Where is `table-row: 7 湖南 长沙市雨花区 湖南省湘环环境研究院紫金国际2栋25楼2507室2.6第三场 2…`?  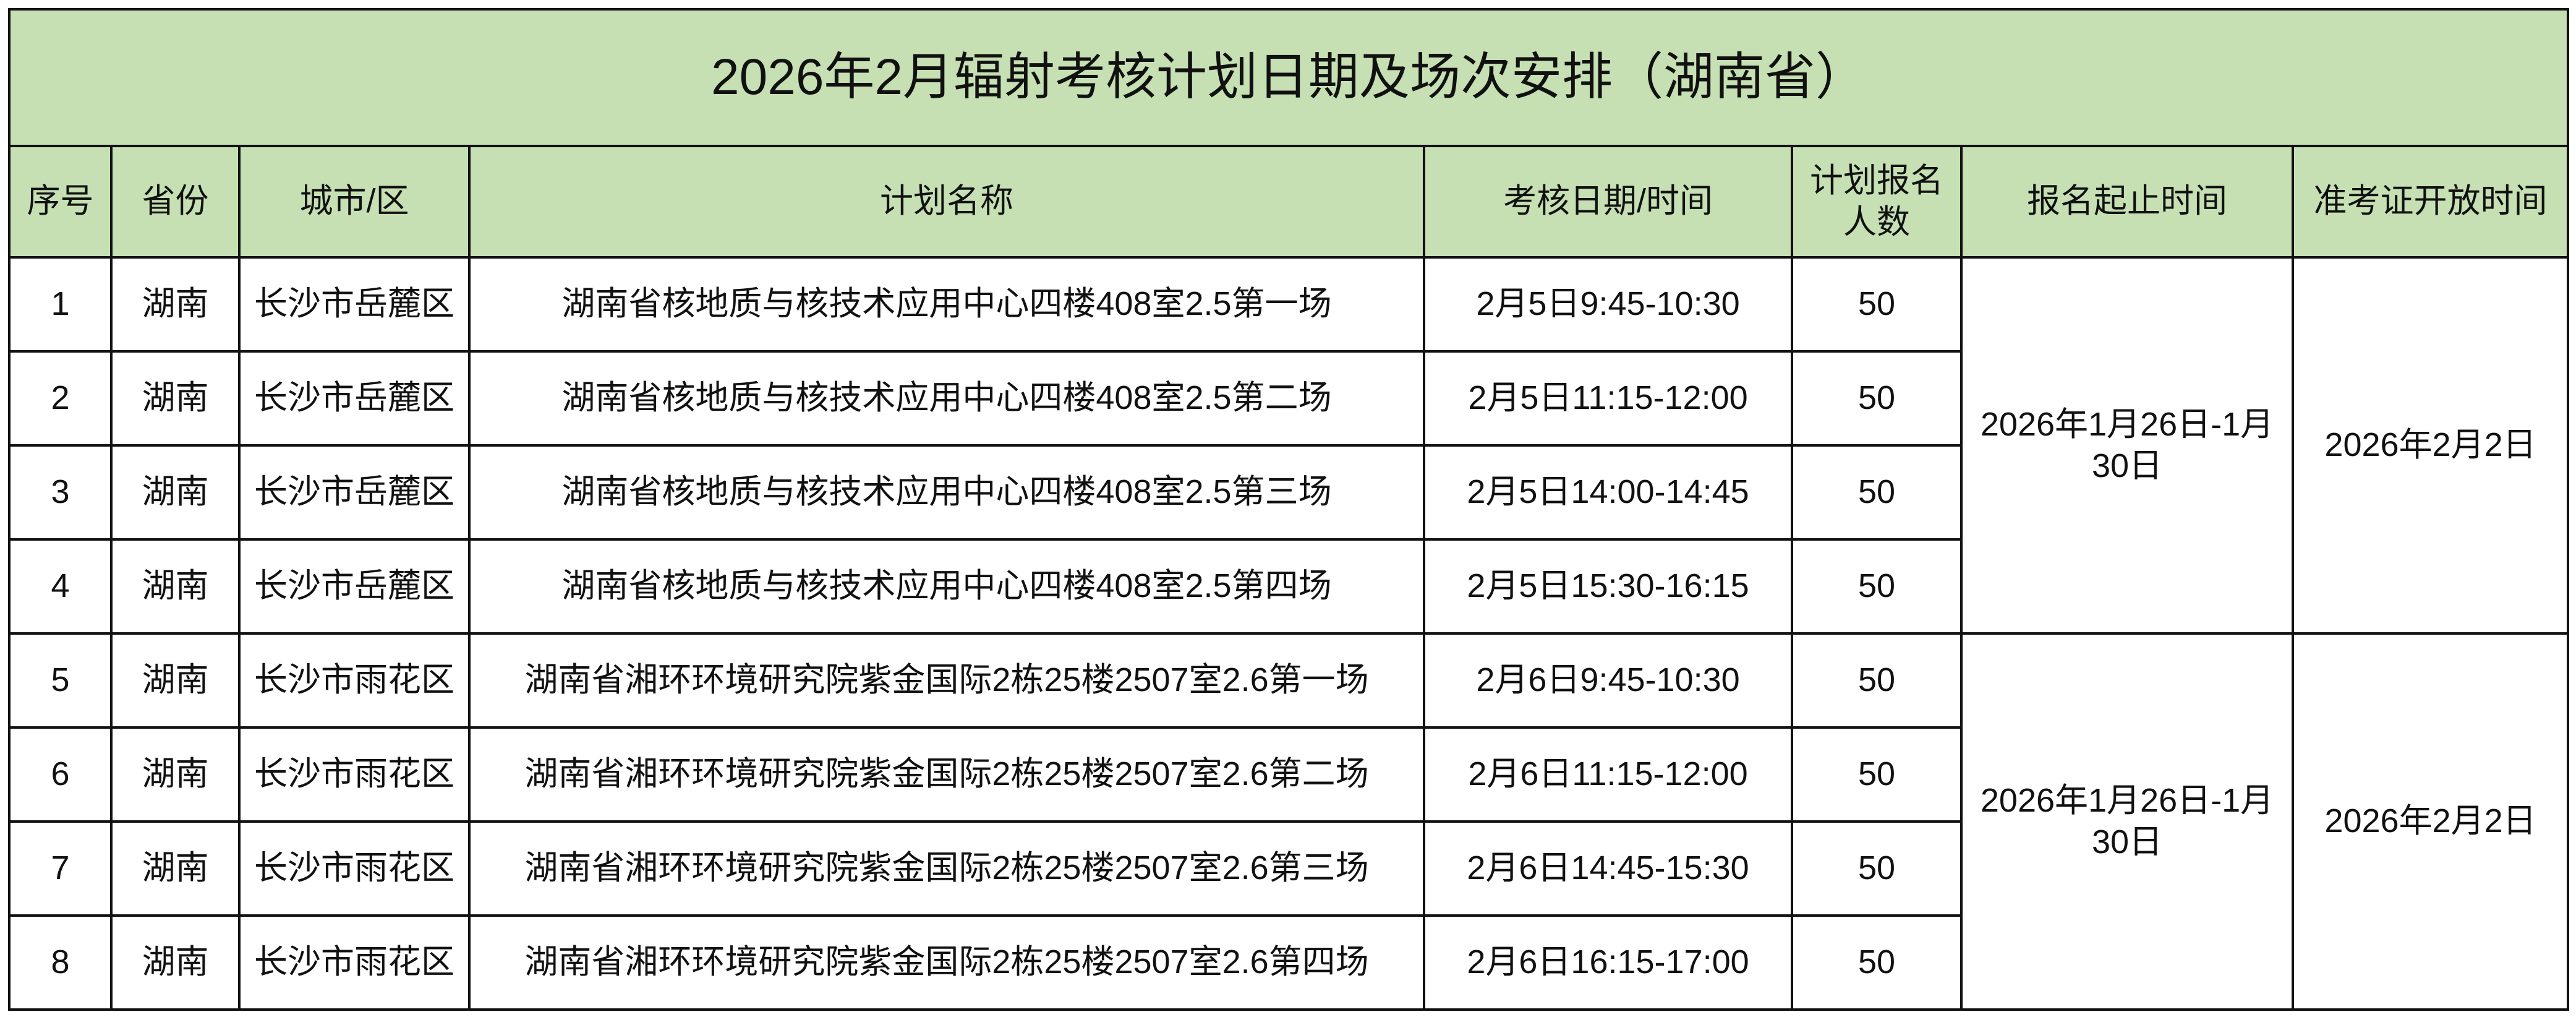 table-row: 7 湖南 长沙市雨花区 湖南省湘环环境研究院紫金国际2栋25楼2507室2.6第三场 2… is located at coordinates (1288, 869).